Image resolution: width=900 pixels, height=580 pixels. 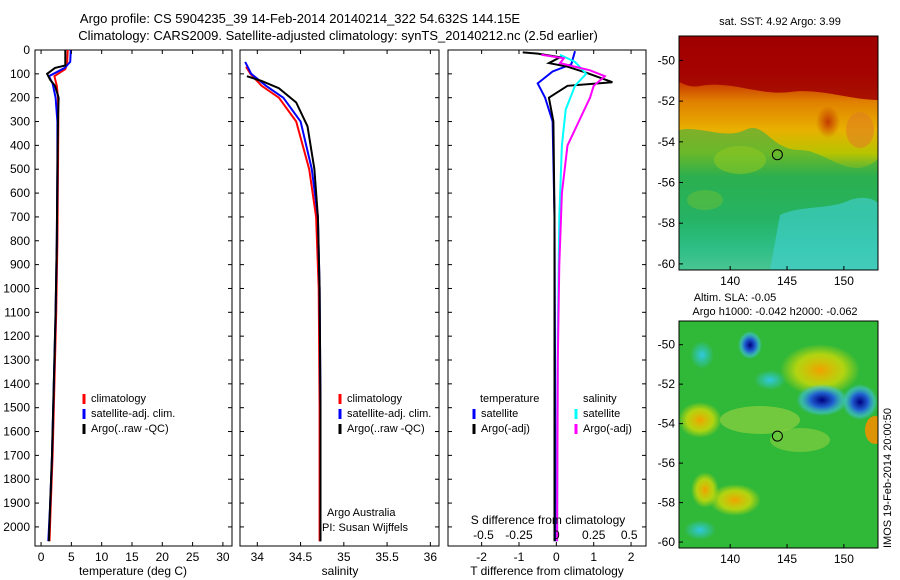 I want to click on legend-entry: Argo(-adj), so click(x=607, y=429).